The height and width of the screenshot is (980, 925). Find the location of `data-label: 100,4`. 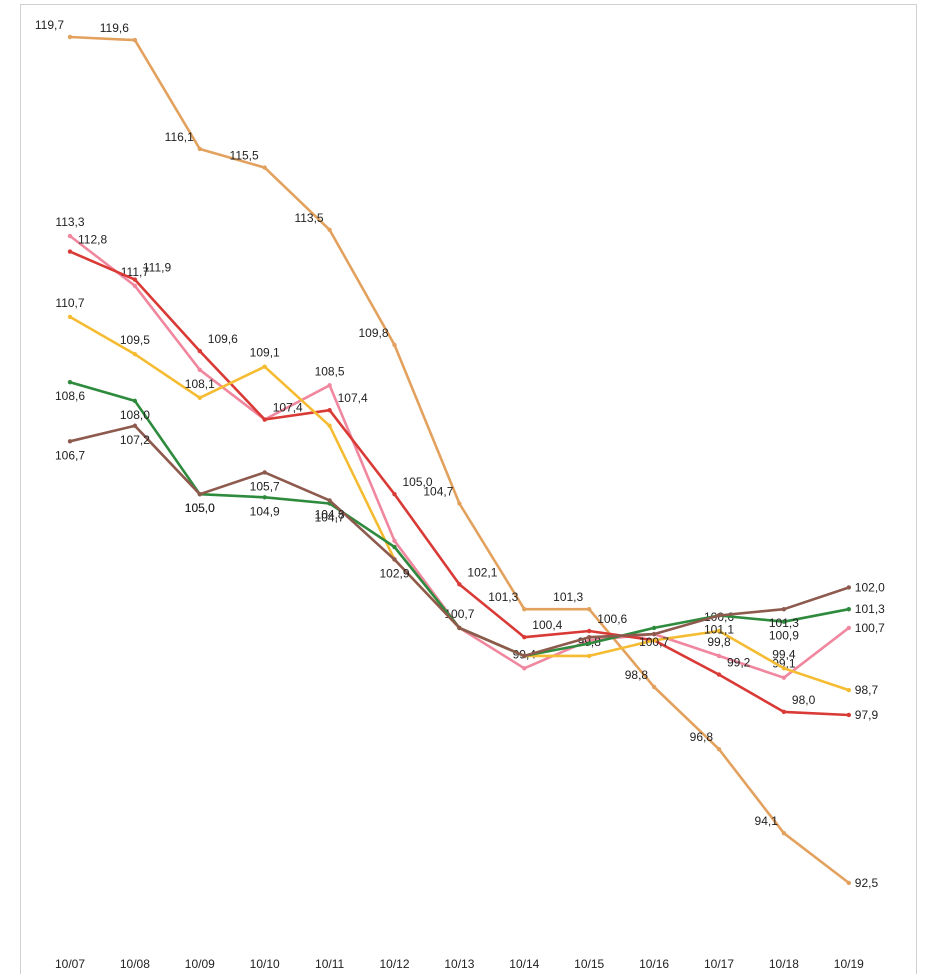

data-label: 100,4 is located at coordinates (547, 625).